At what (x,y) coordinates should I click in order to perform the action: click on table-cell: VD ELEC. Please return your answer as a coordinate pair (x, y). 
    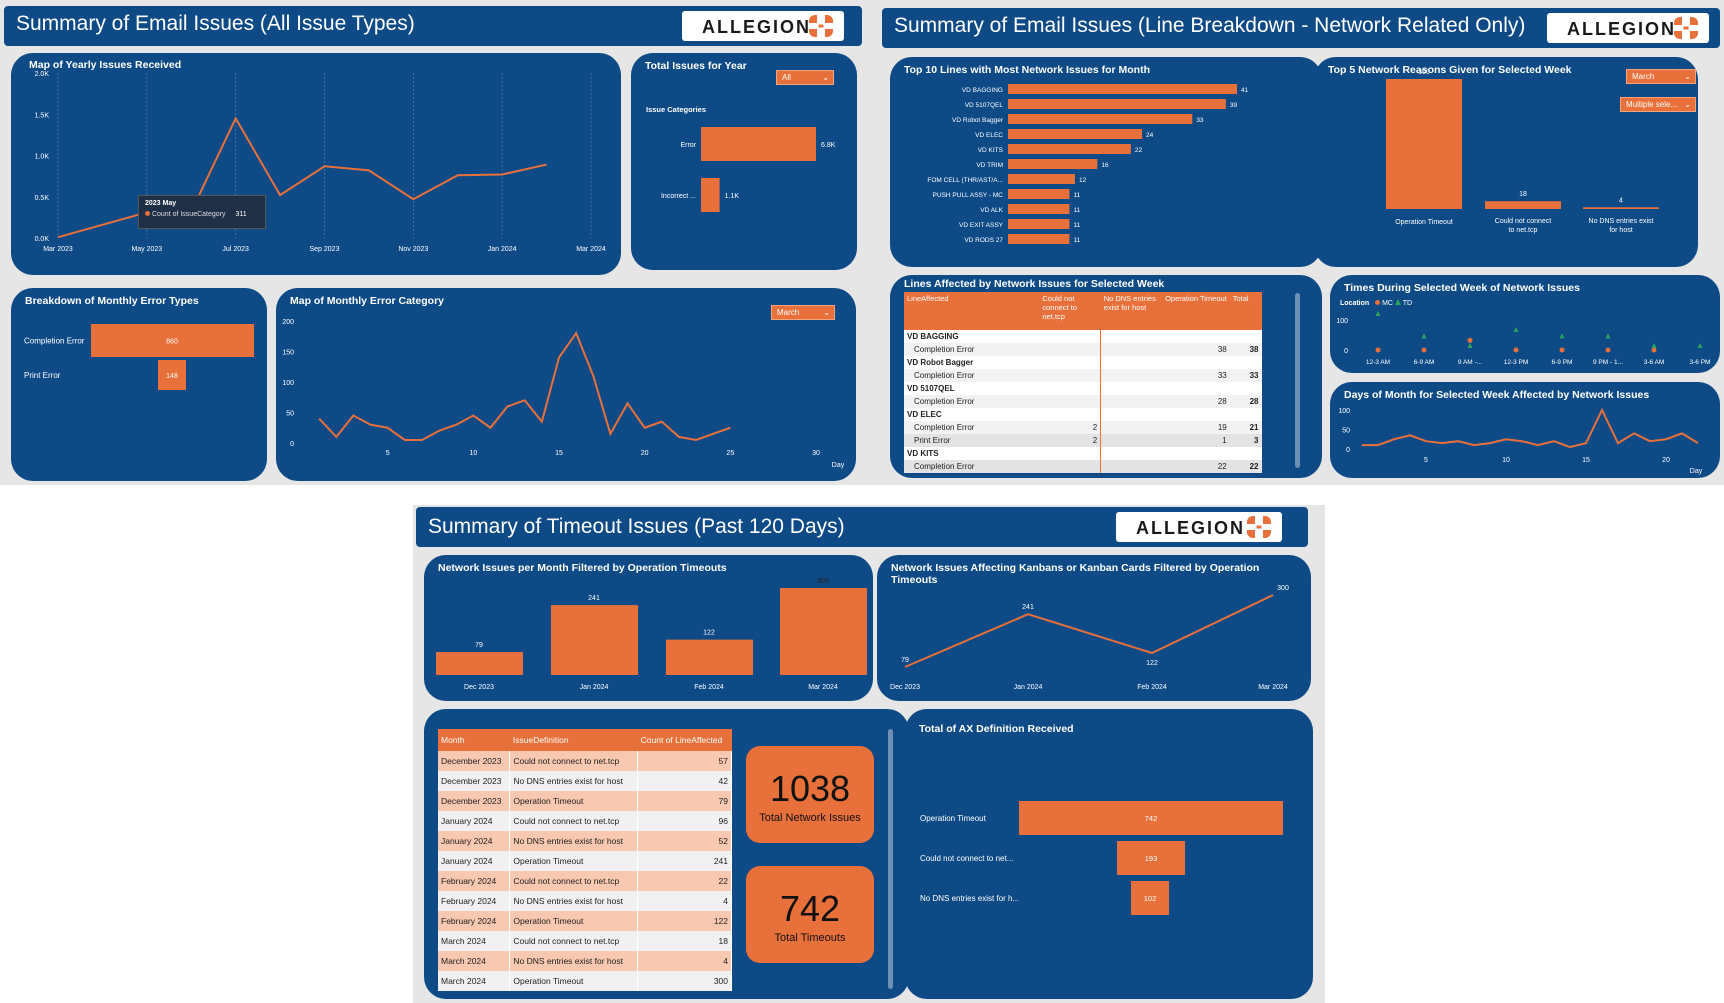
    Looking at the image, I should click on (972, 414).